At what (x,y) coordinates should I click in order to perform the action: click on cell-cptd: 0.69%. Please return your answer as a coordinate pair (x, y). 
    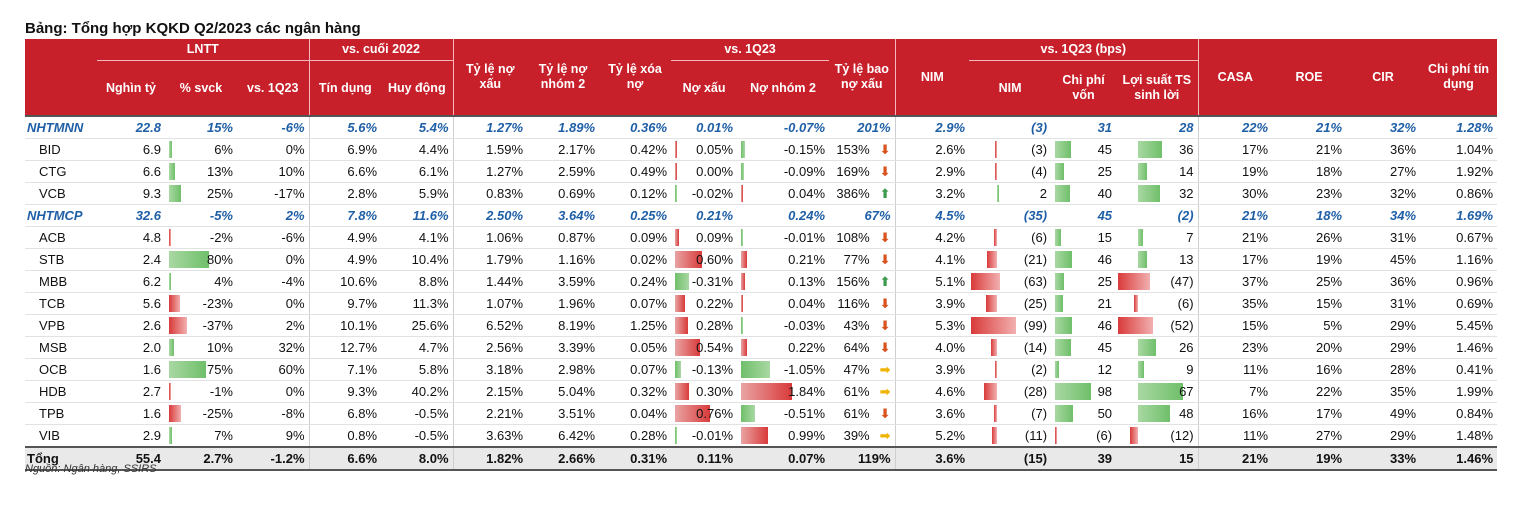
    Looking at the image, I should click on (1459, 303).